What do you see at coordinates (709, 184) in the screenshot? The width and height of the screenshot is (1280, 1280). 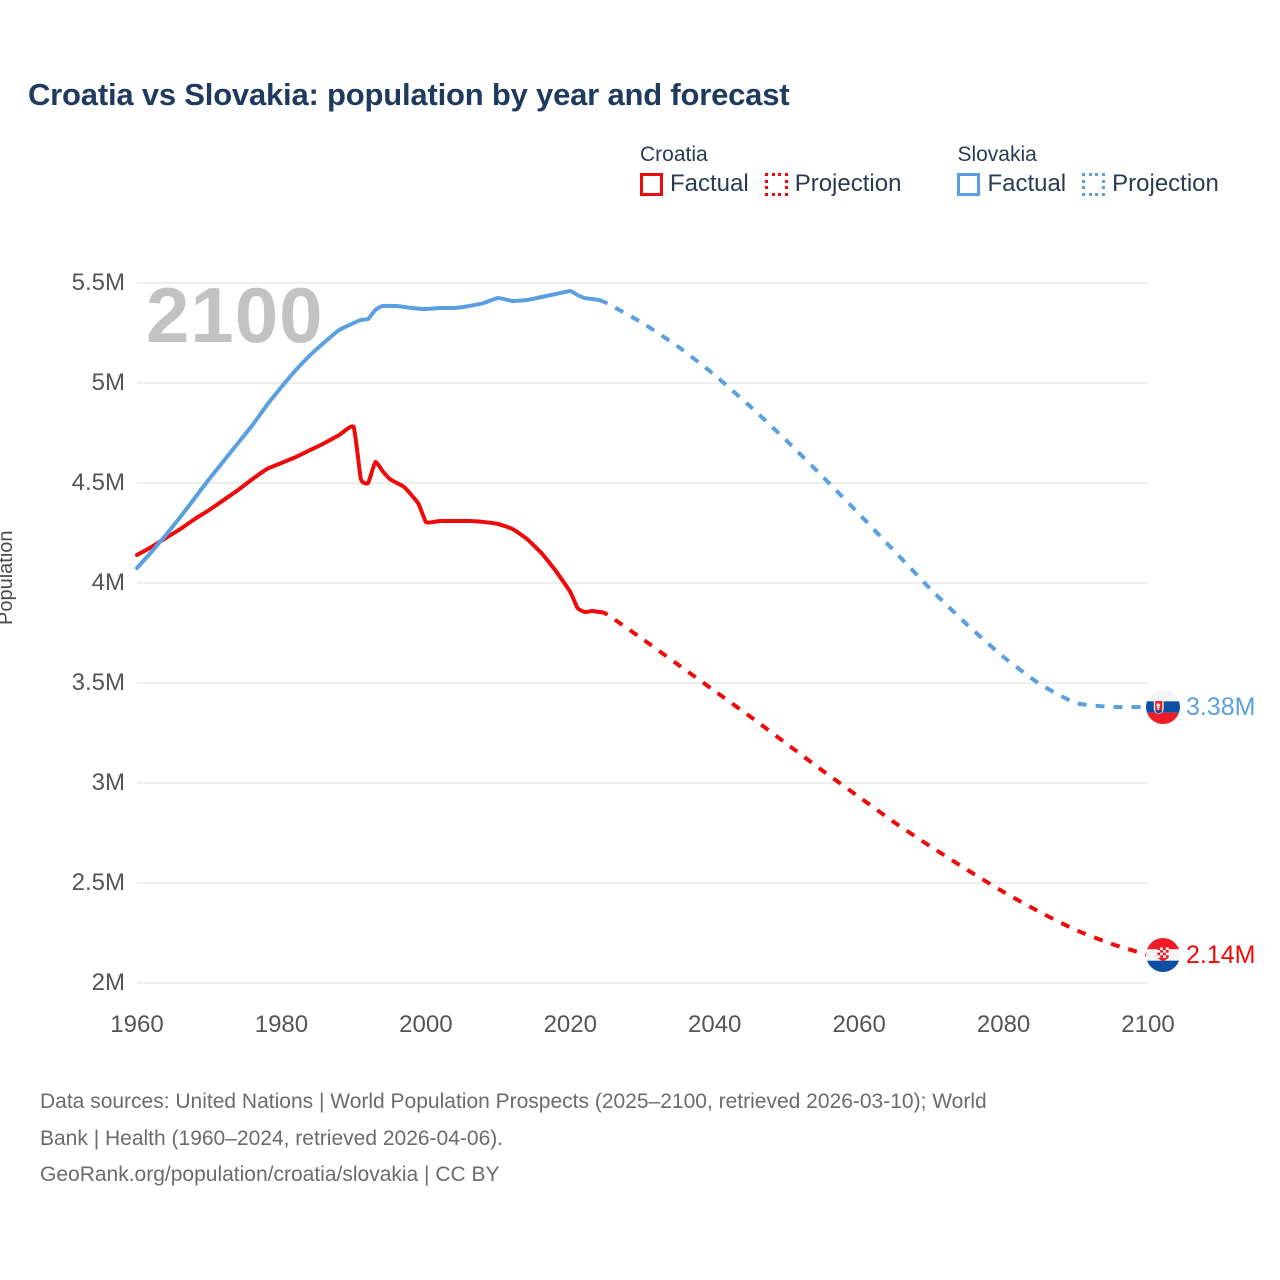 I see `legend-label-croatia-factual: Factual` at bounding box center [709, 184].